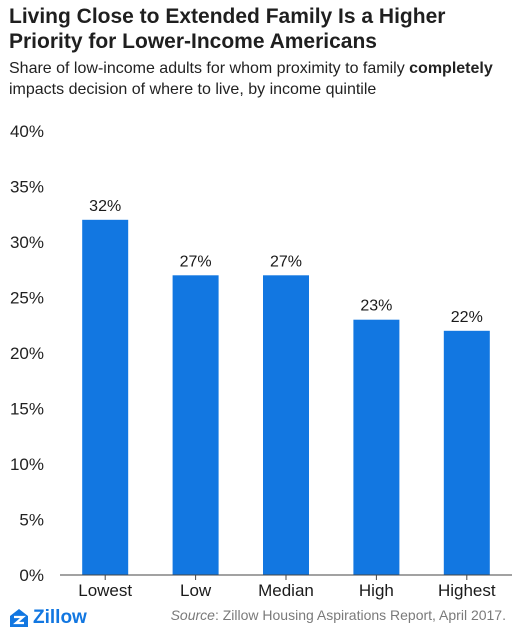 This screenshot has width=520, height=637. What do you see at coordinates (27, 131) in the screenshot?
I see `y-tick-label: 40%` at bounding box center [27, 131].